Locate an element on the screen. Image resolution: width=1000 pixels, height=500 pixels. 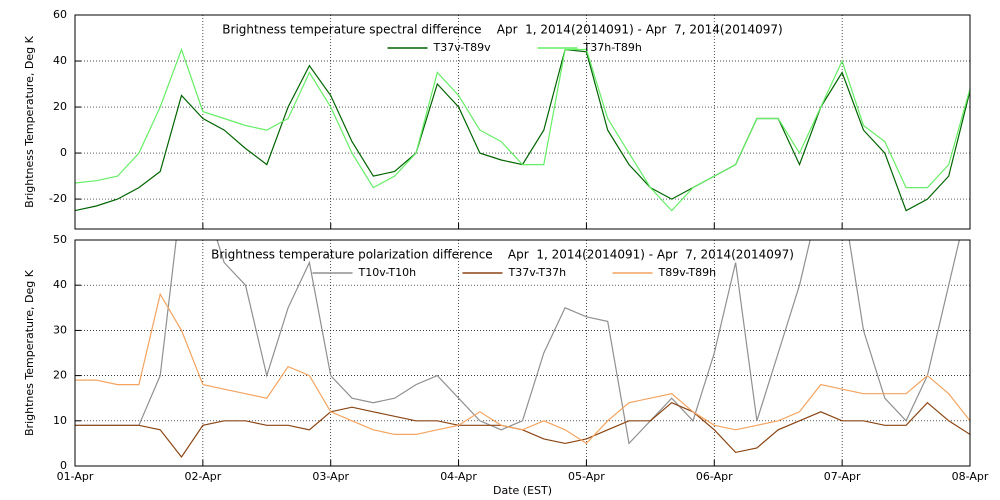
y-tick-label: 10 is located at coordinates (60, 420).